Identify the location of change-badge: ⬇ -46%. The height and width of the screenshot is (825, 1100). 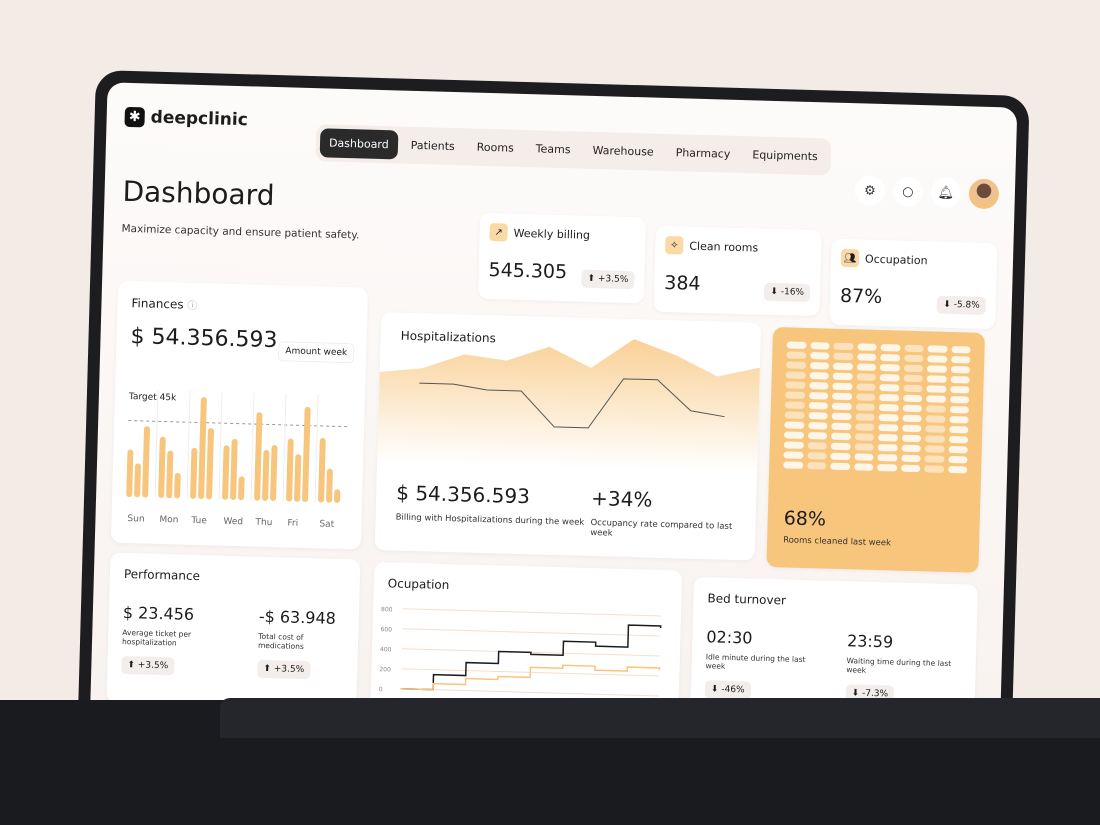
(727, 690).